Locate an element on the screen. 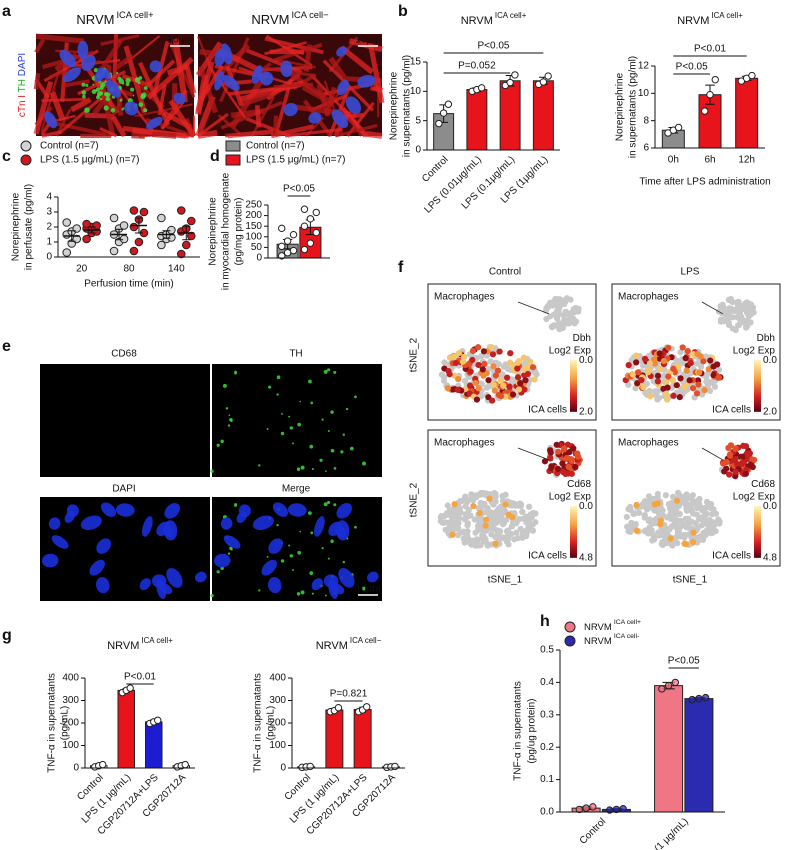  gene-label: Cd68 is located at coordinates (763, 484).